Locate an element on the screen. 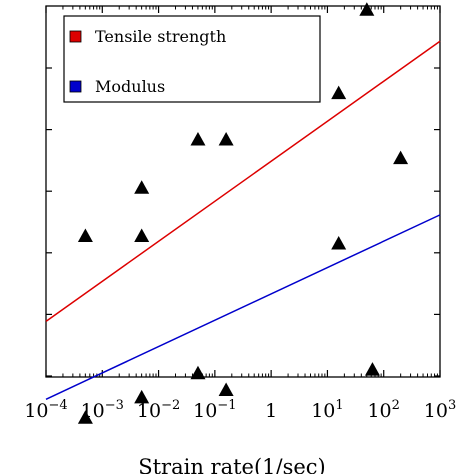  x-tick-label: 10³ is located at coordinates (440, 410).